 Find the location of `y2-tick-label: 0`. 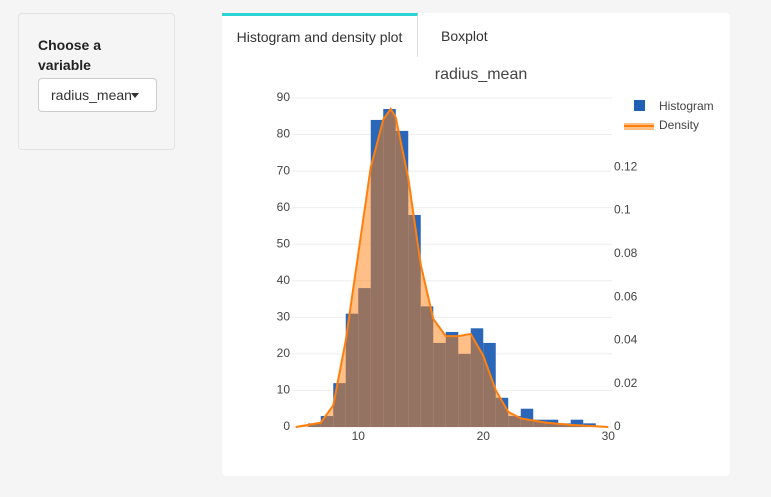

y2-tick-label: 0 is located at coordinates (617, 426).